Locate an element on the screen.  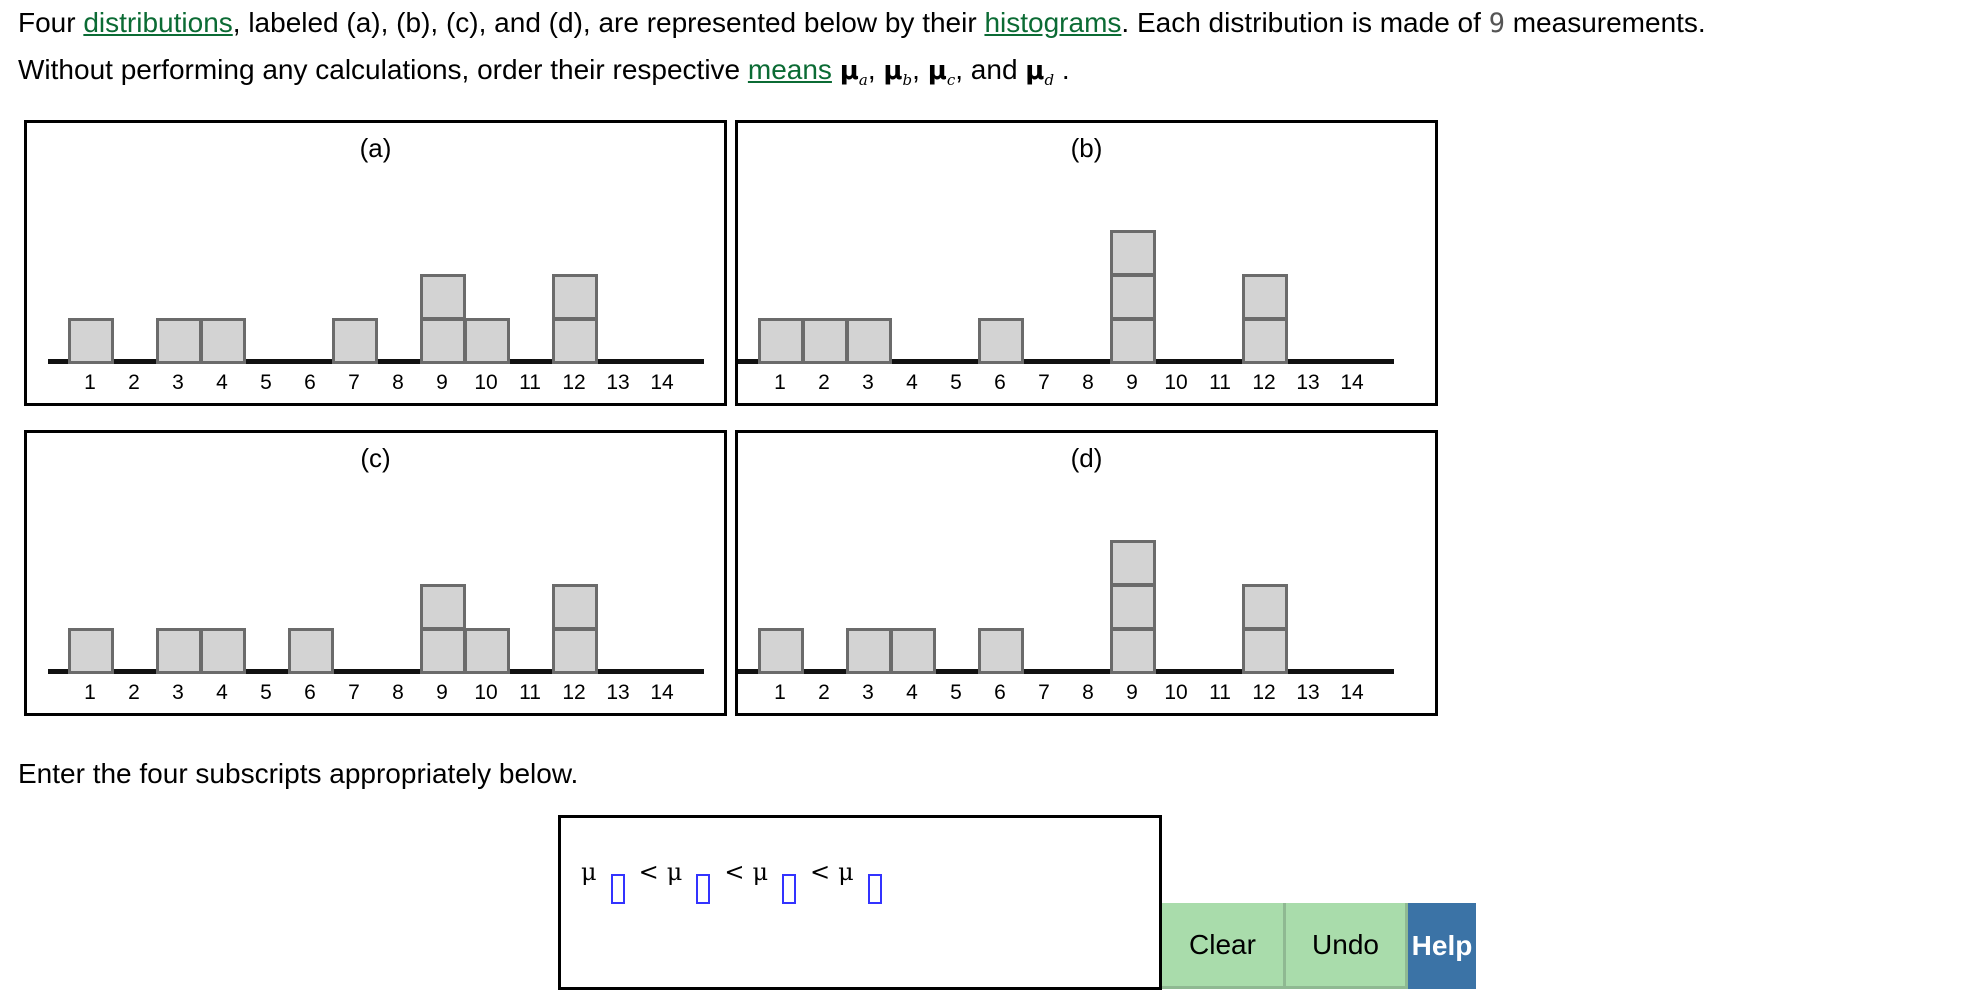
mu-b: μb is located at coordinates (897, 72).